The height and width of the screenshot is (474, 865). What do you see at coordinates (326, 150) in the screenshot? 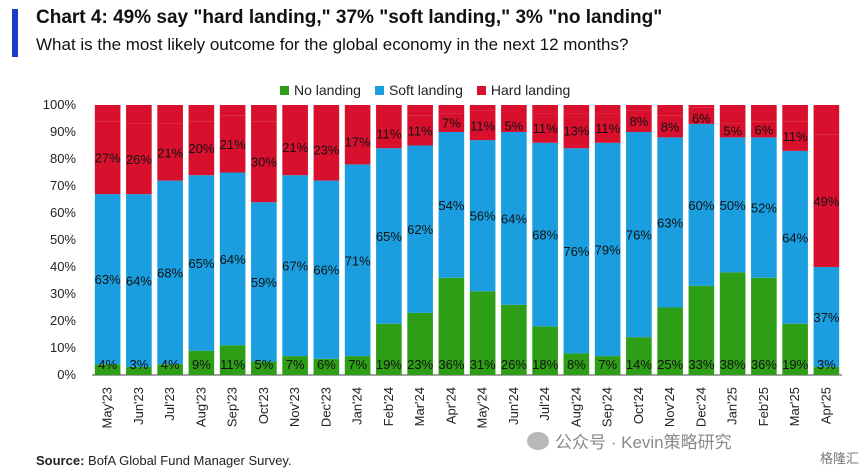
I see `data-label-hard-landing: 23%` at bounding box center [326, 150].